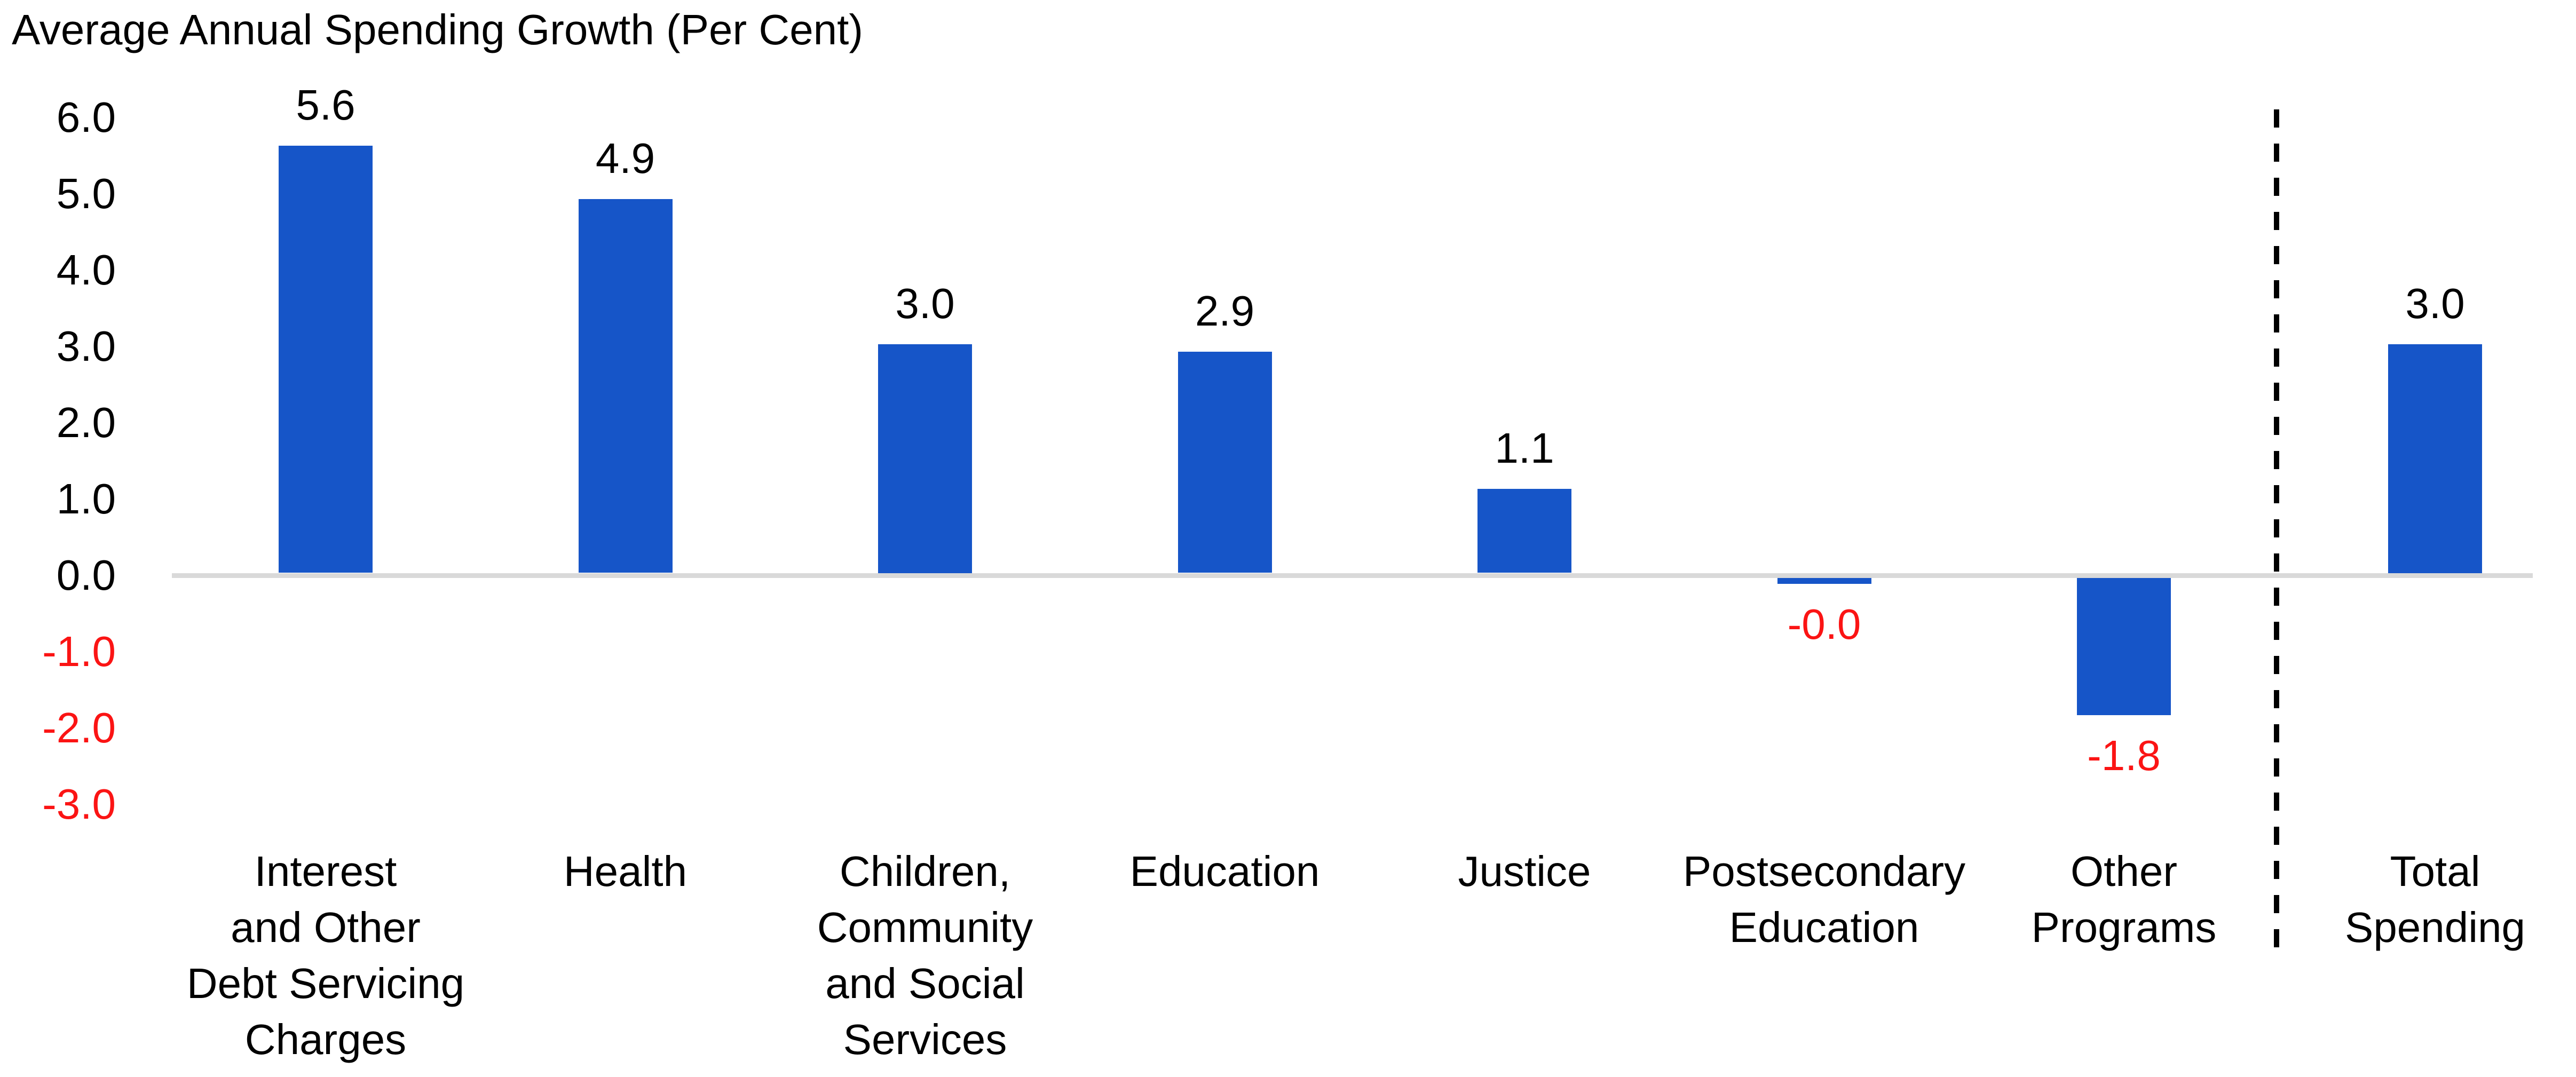  What do you see at coordinates (86, 194) in the screenshot?
I see `y-axis-tick-label: 5.0` at bounding box center [86, 194].